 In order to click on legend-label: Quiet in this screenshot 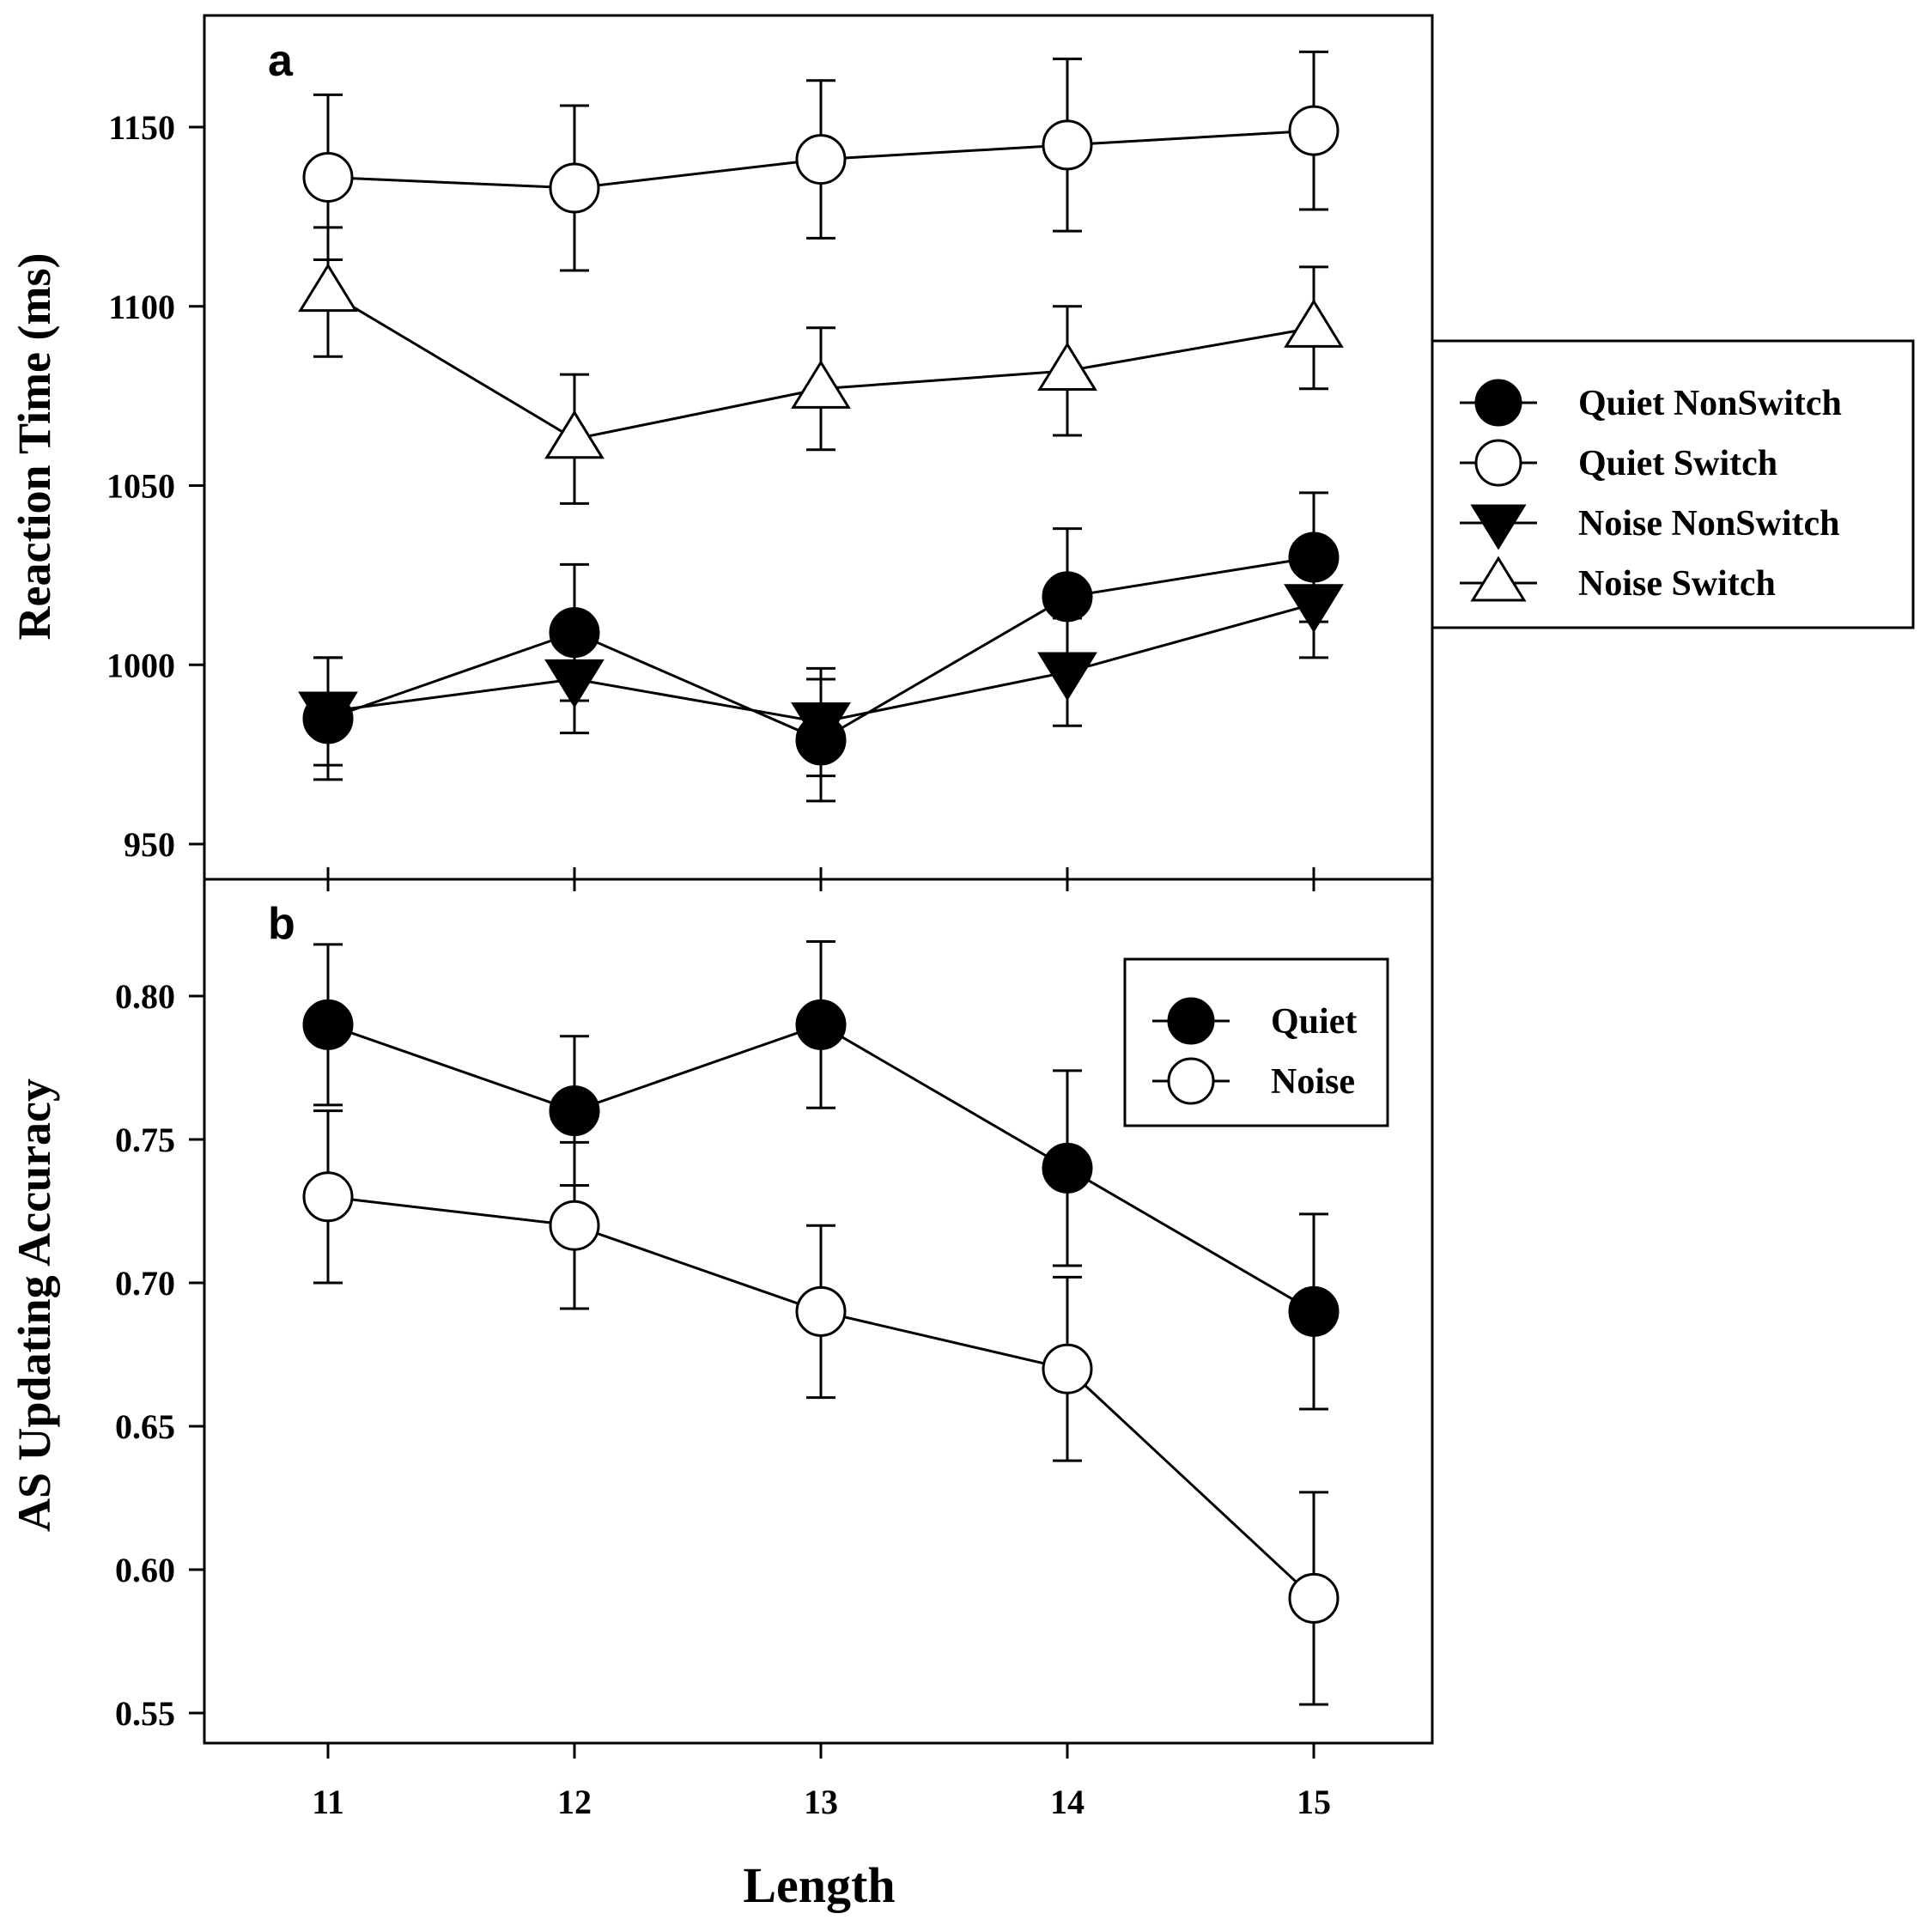, I will do `click(1314, 1022)`.